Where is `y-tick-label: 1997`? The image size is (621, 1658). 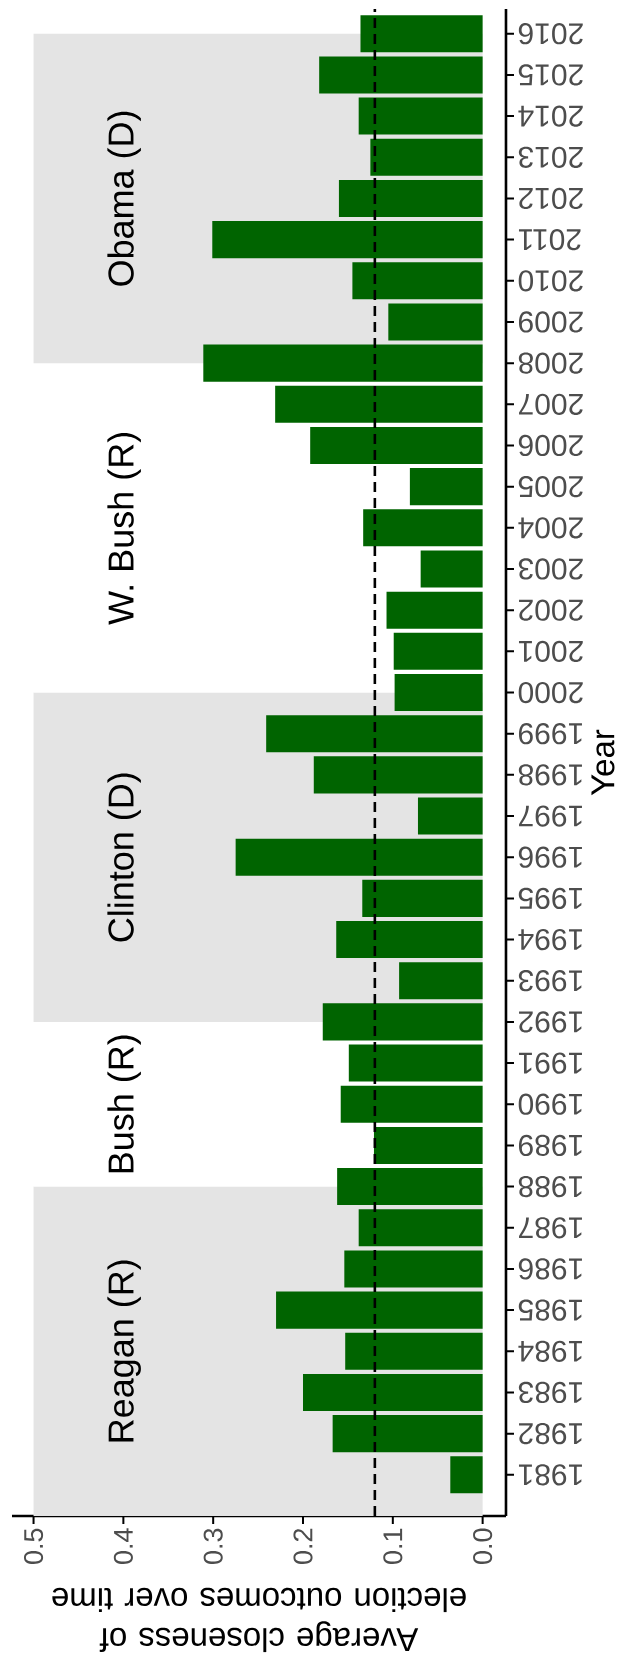 y-tick-label: 1997 is located at coordinates (550, 816).